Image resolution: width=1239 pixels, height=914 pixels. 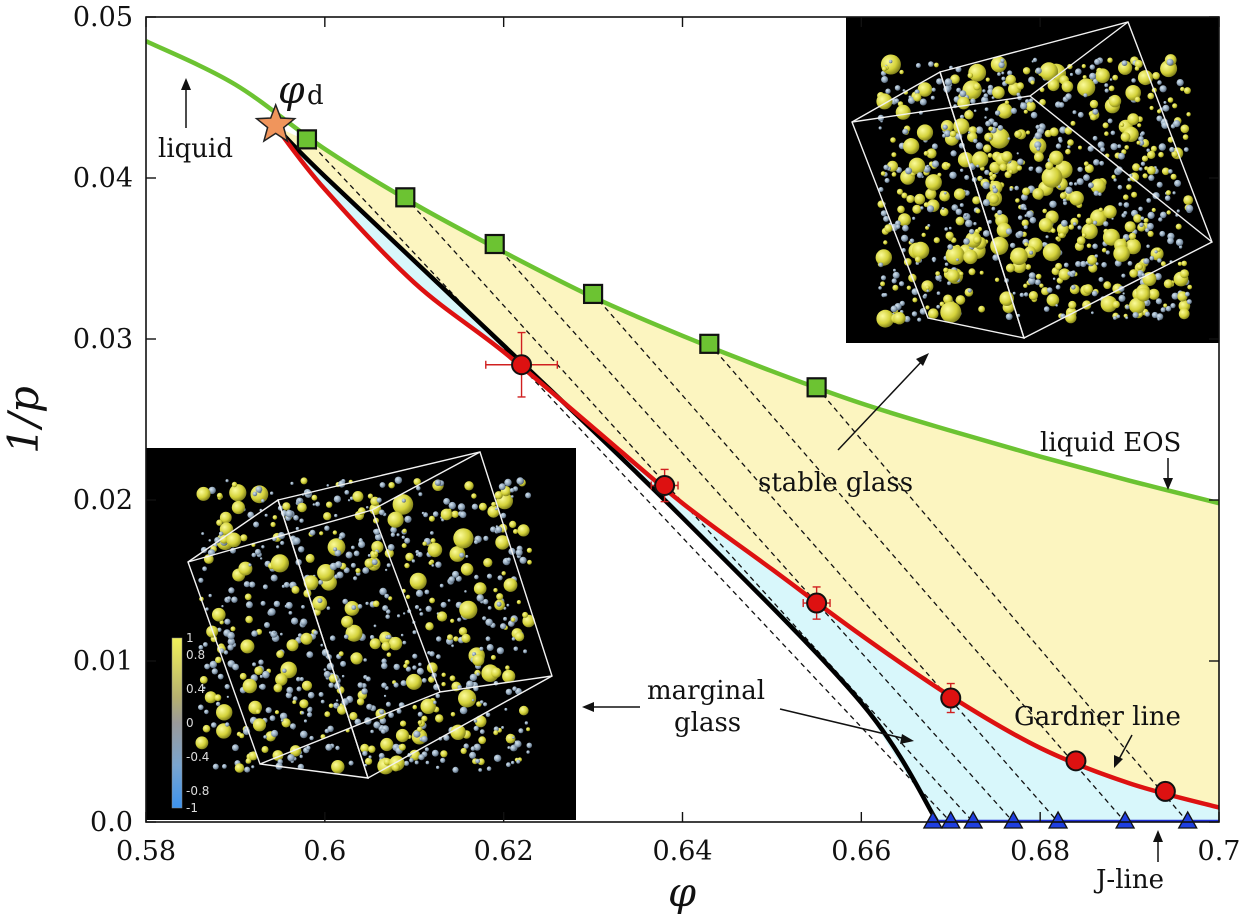 What do you see at coordinates (504, 851) in the screenshot?
I see `x-tick-label: 0.62` at bounding box center [504, 851].